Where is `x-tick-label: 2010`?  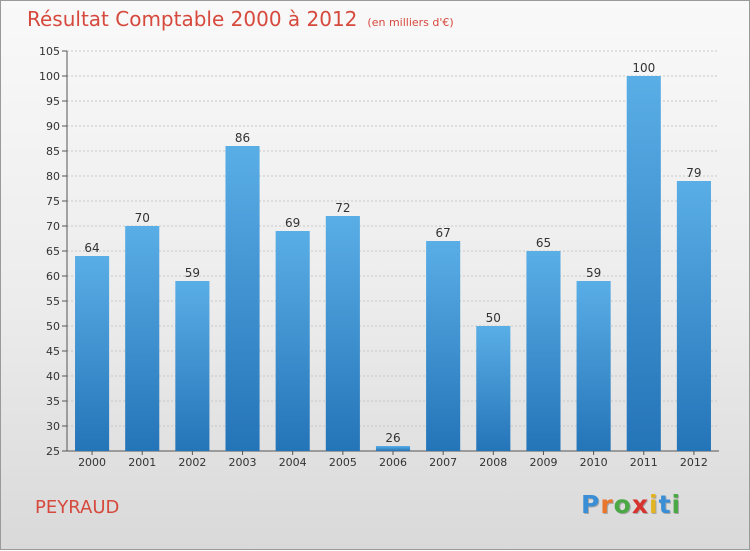 x-tick-label: 2010 is located at coordinates (594, 462).